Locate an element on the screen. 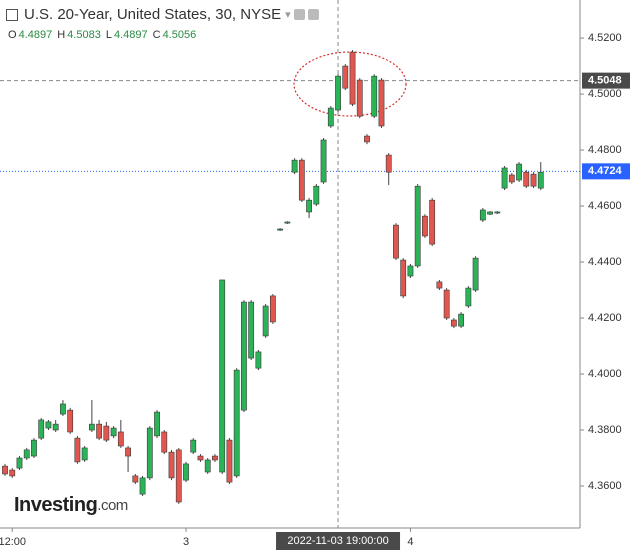  y-tick-label: 4.3600 is located at coordinates (605, 486).